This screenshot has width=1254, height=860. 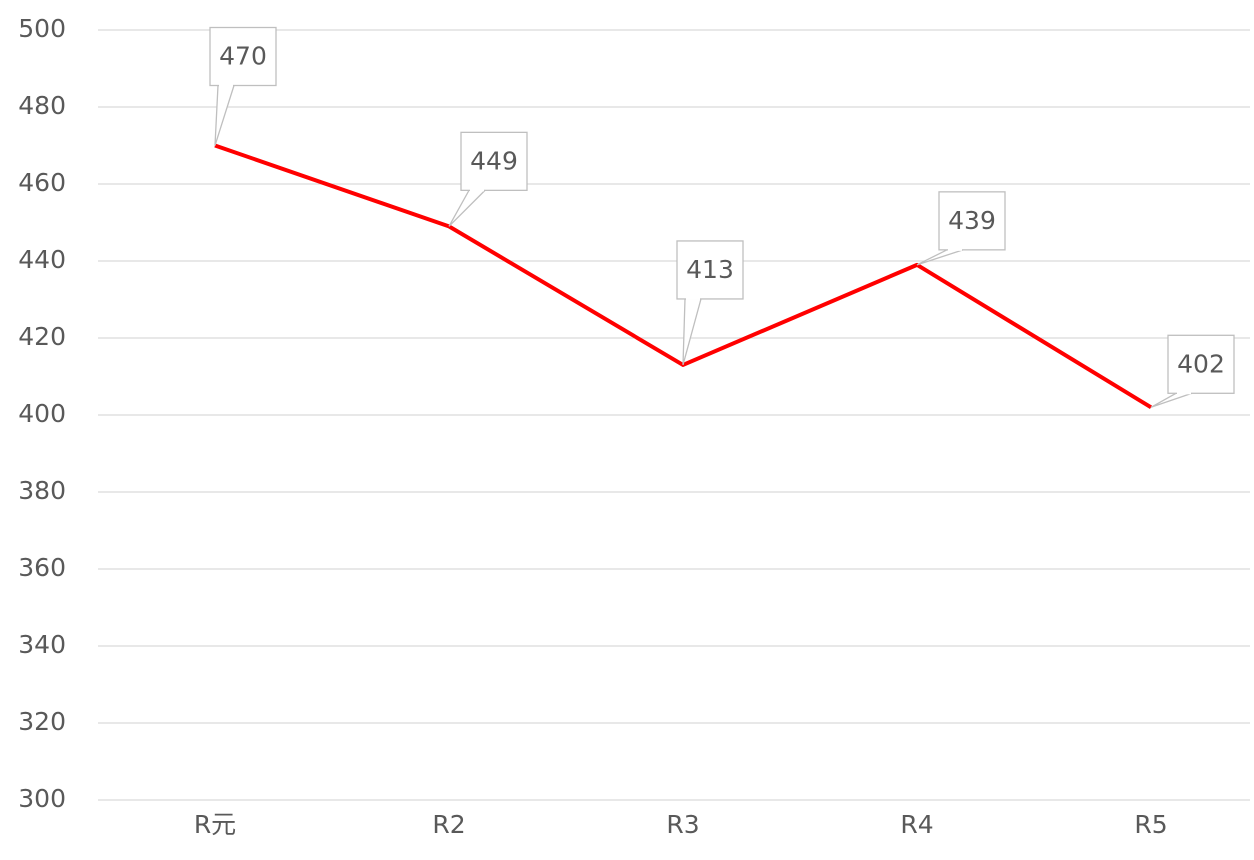 I want to click on y-tick-label: 480, so click(x=42, y=105).